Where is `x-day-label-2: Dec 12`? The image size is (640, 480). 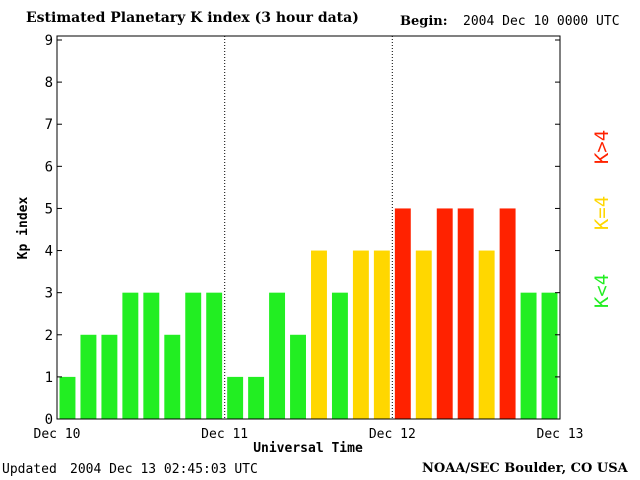
x-day-label-2: Dec 12 is located at coordinates (392, 434).